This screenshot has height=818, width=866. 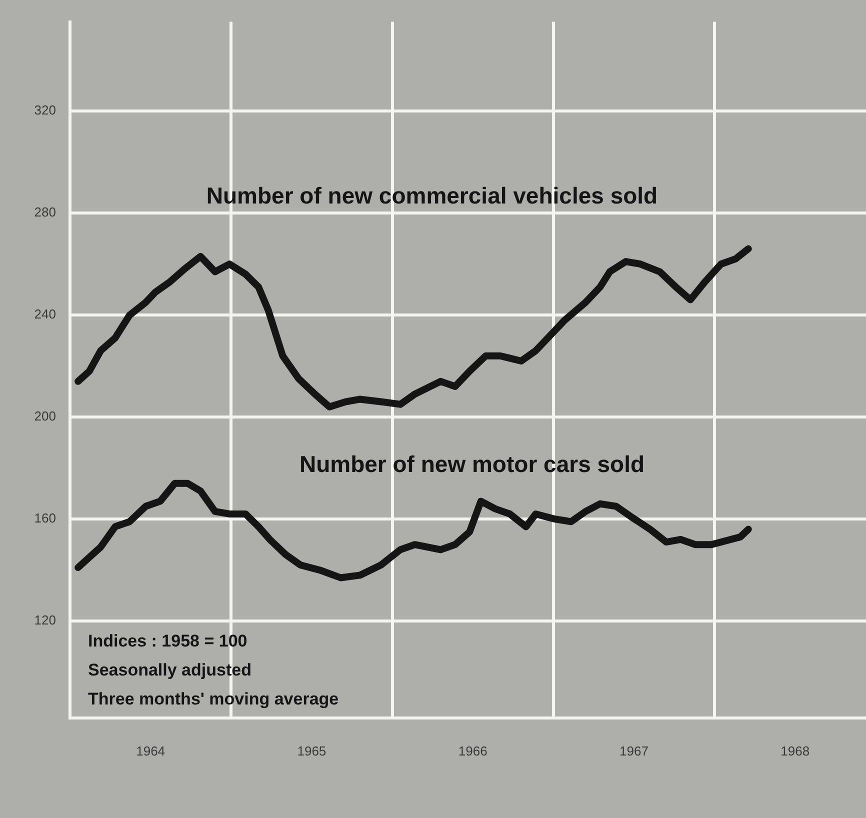 What do you see at coordinates (45, 416) in the screenshot?
I see `y-tick-label: 200` at bounding box center [45, 416].